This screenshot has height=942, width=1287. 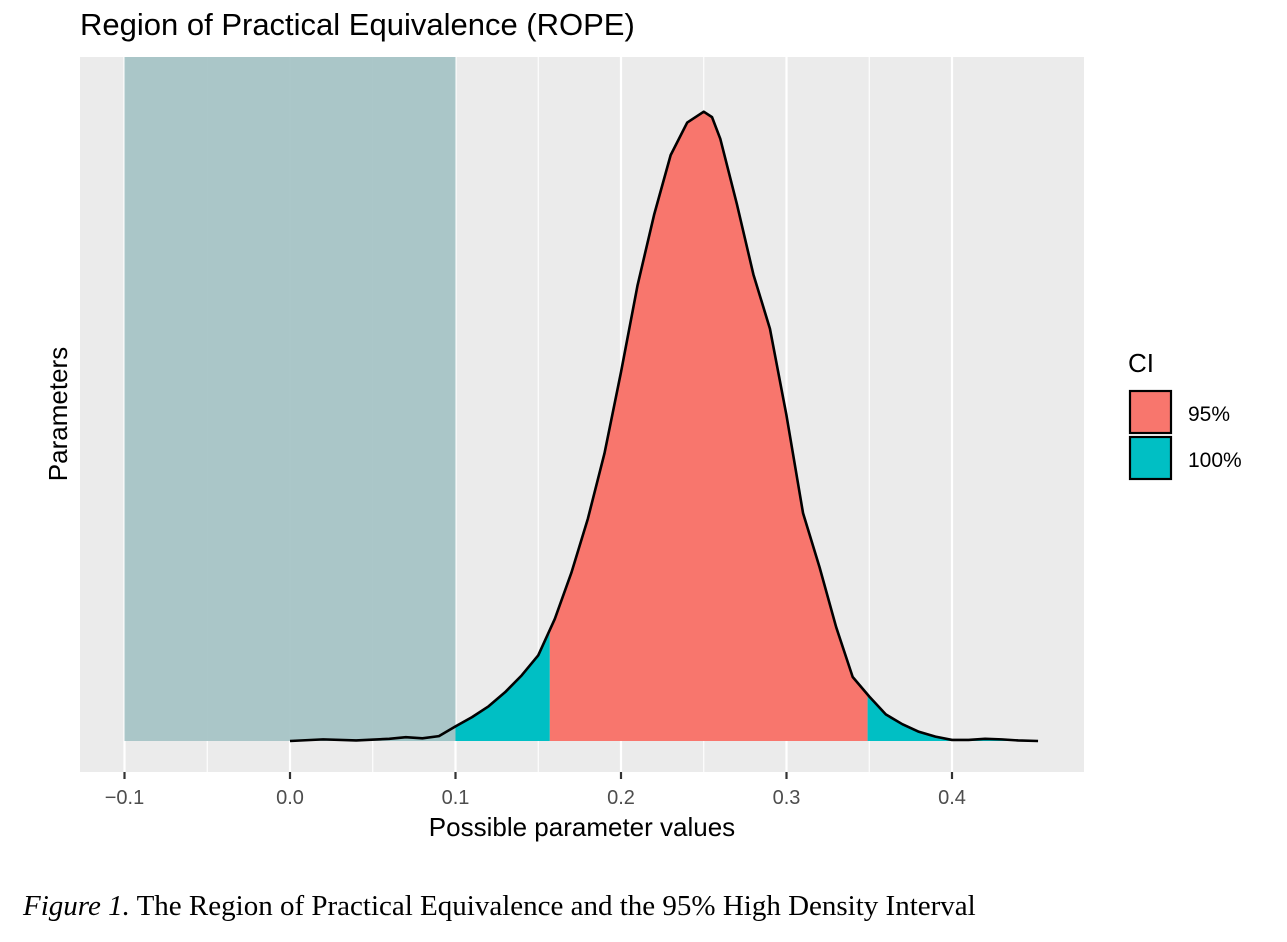 What do you see at coordinates (952, 798) in the screenshot?
I see `x-tick-label: 0.4` at bounding box center [952, 798].